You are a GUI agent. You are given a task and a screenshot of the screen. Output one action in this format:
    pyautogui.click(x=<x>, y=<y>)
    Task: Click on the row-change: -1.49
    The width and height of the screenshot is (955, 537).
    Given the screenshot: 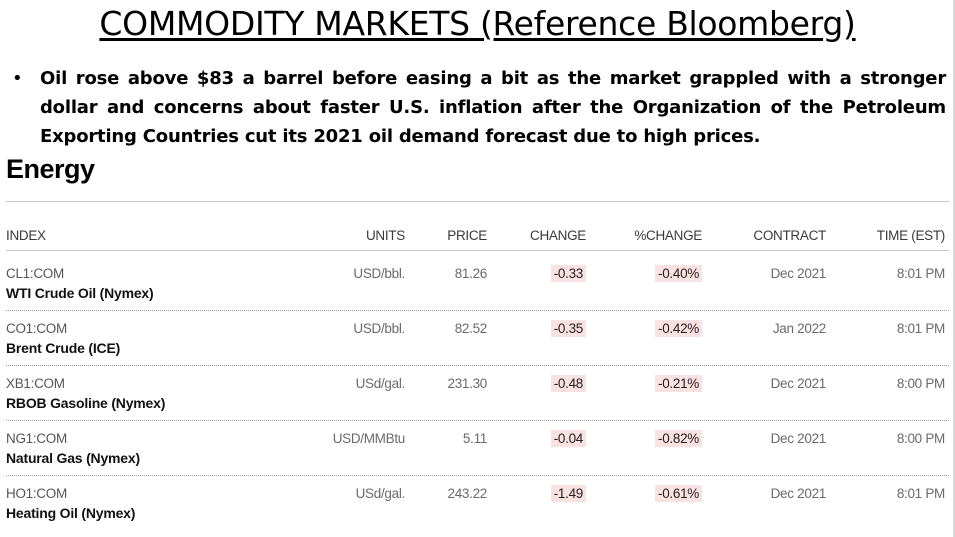 What is the action you would take?
    pyautogui.click(x=568, y=493)
    